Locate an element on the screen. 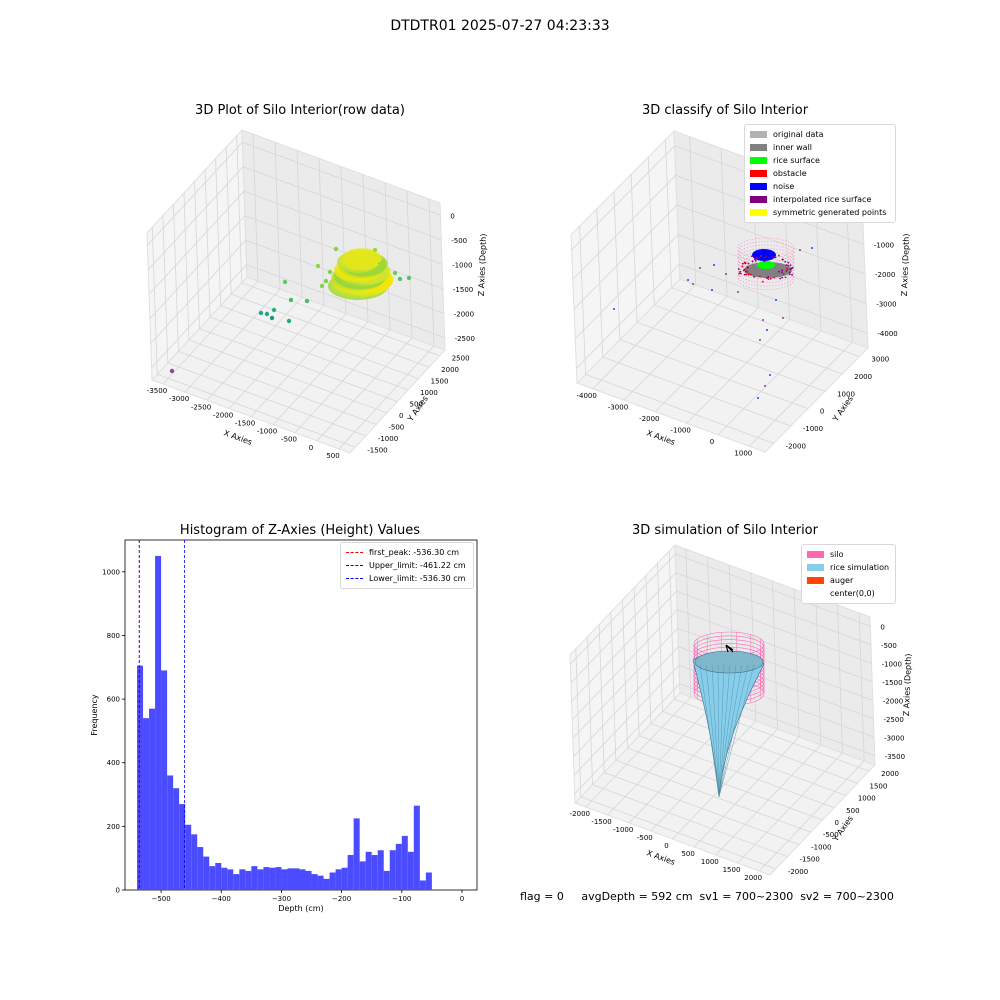 The width and height of the screenshot is (1000, 1000). x-tick-label: -1500 is located at coordinates (601, 822).